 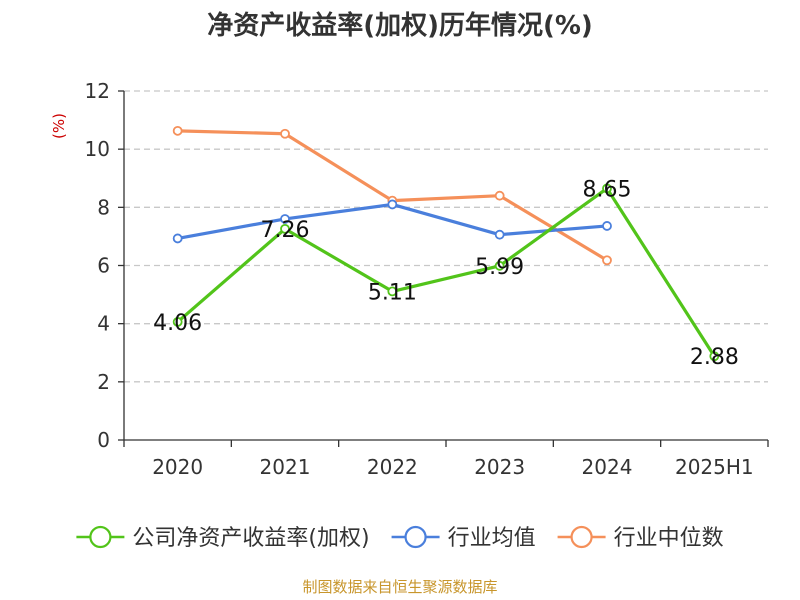 What do you see at coordinates (59, 126) in the screenshot?
I see `y-axis-unit: (%)` at bounding box center [59, 126].